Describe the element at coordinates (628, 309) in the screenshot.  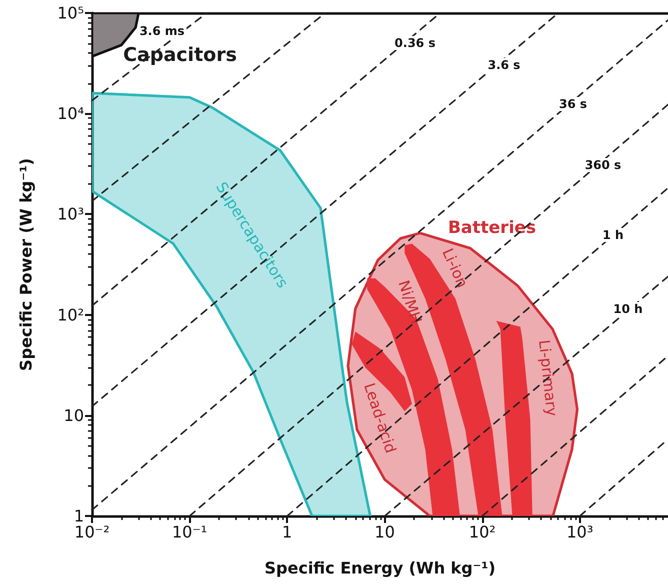
I see `annotation: 10 h` at that location.